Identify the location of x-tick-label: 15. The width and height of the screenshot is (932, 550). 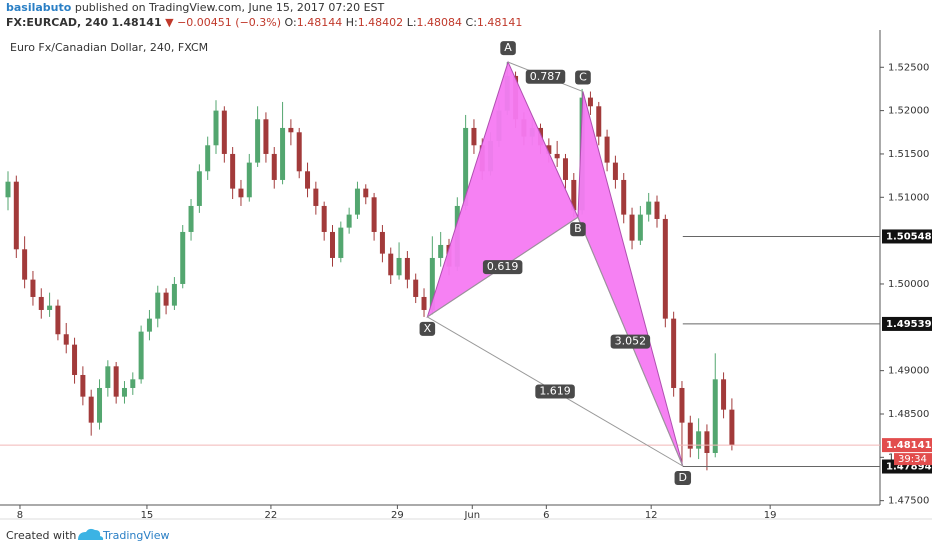
(147, 515).